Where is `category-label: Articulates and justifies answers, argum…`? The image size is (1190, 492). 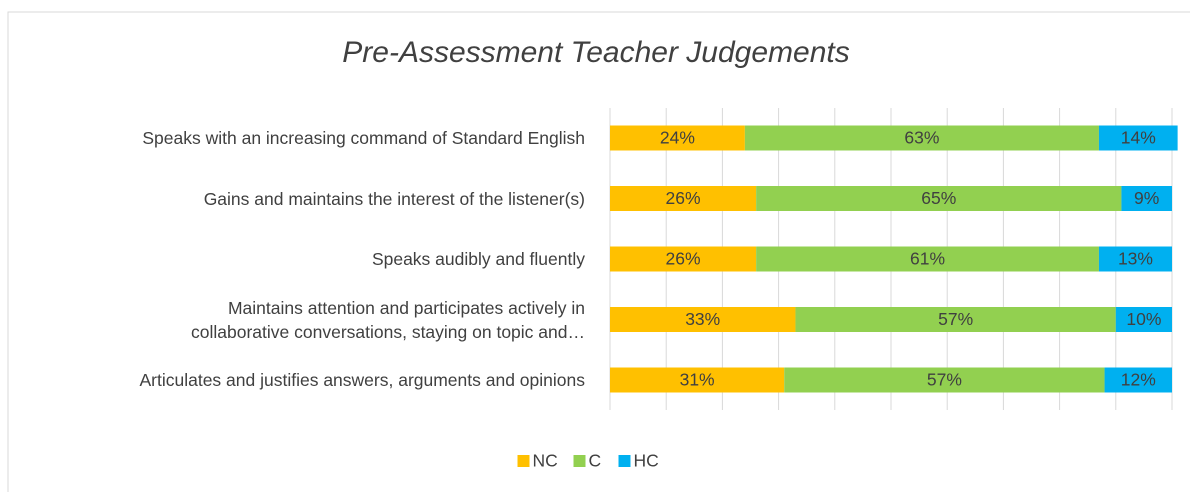 category-label: Articulates and justifies answers, argum… is located at coordinates (362, 380).